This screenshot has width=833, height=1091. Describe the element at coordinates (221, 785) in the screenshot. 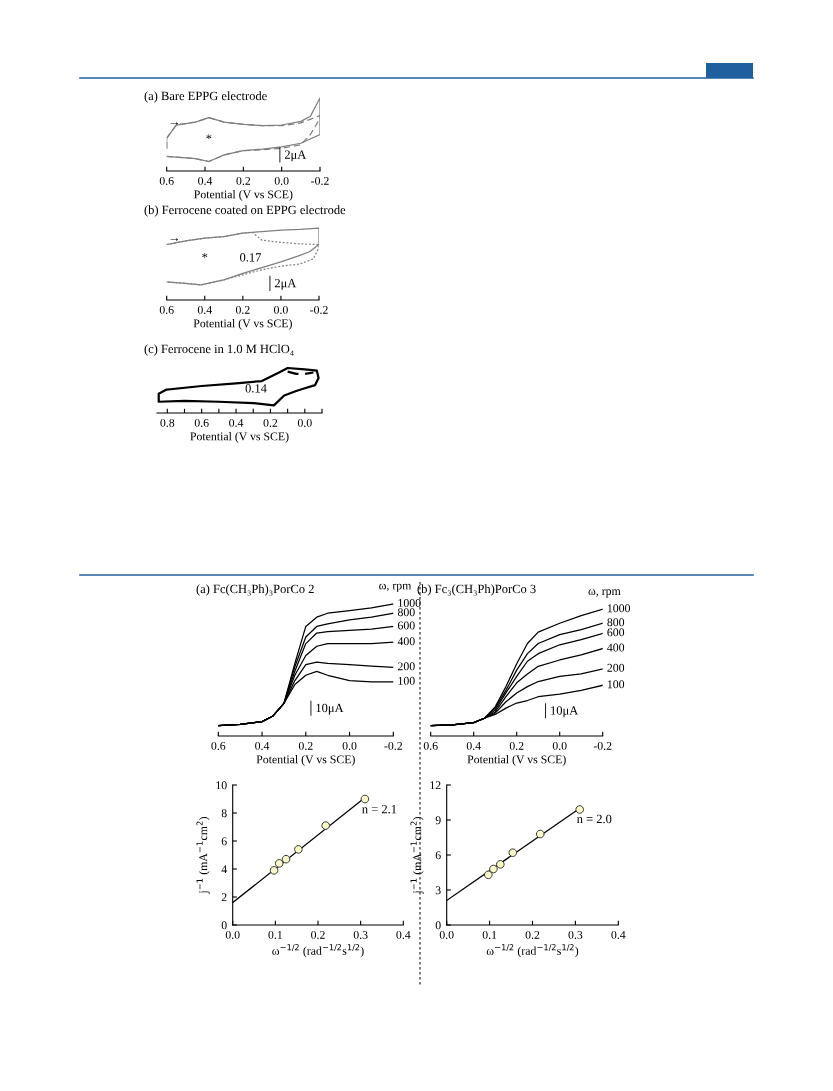

I see `y-tick-label: 10` at that location.